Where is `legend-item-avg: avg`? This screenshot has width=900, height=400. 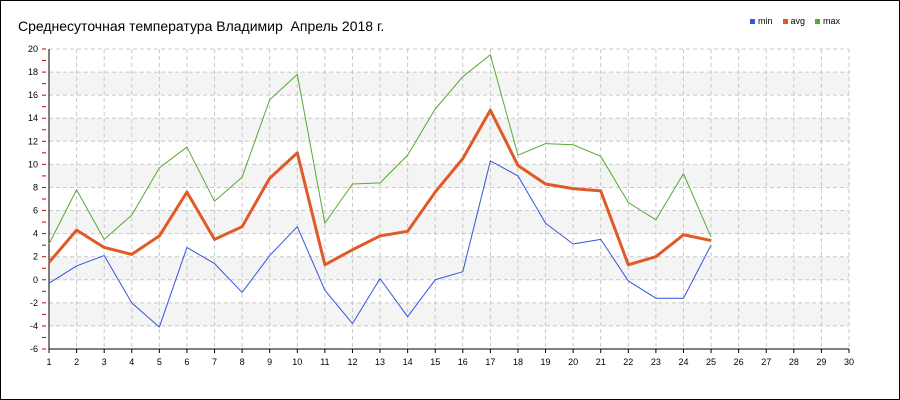
legend-item-avg: avg is located at coordinates (794, 21).